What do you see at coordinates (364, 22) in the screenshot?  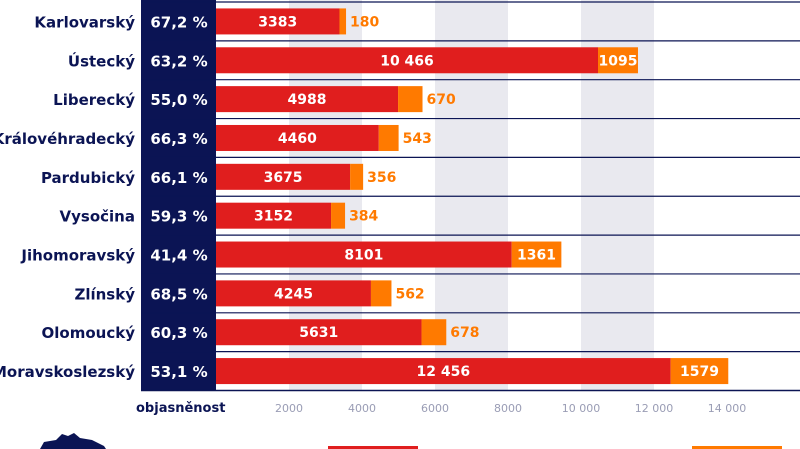 I see `bar-unsolved-label: 180` at bounding box center [364, 22].